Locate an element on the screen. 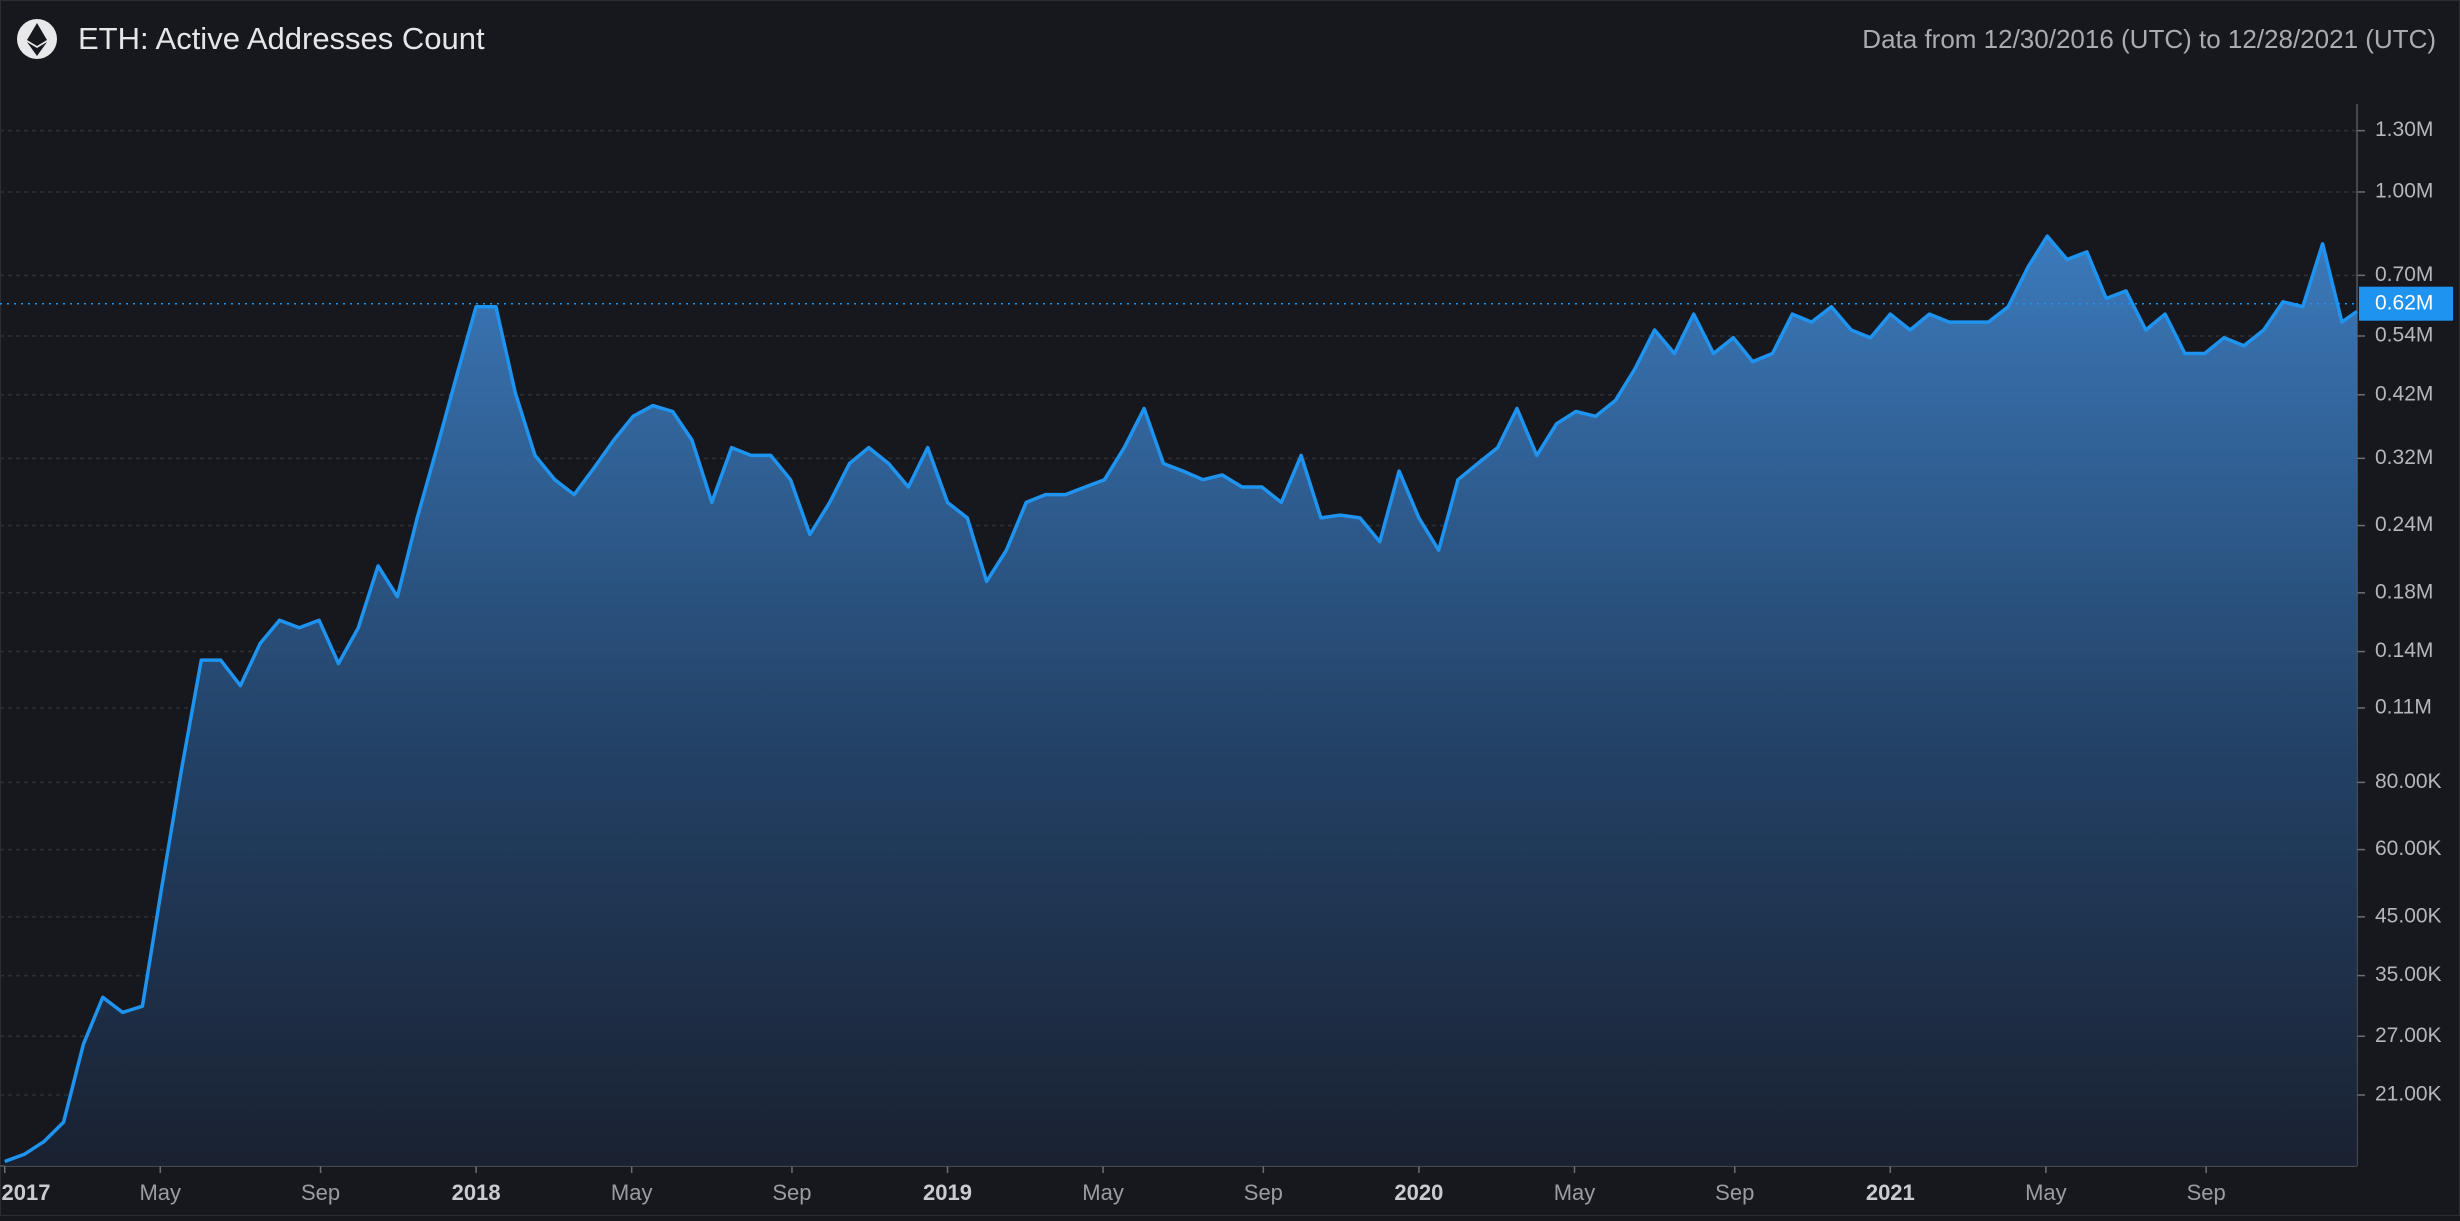 This screenshot has height=1221, width=2460. y-tick-label: 80.00K is located at coordinates (2408, 781).